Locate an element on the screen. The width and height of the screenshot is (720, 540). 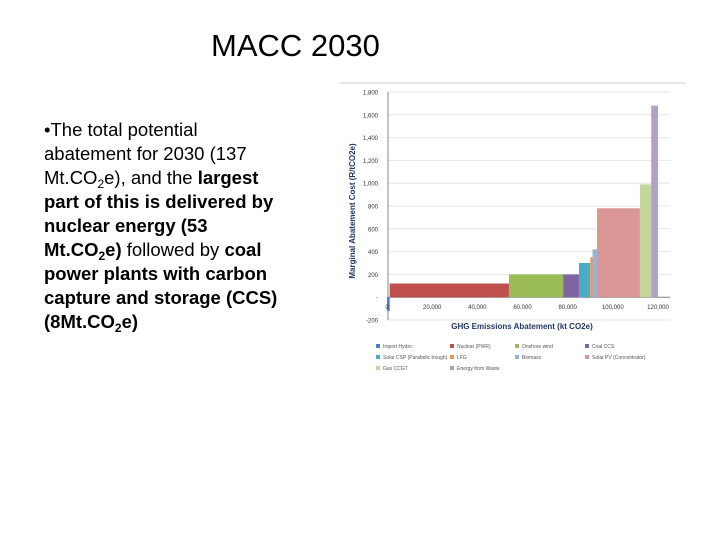
y-tick-label: 1,600 is located at coordinates (371, 116).